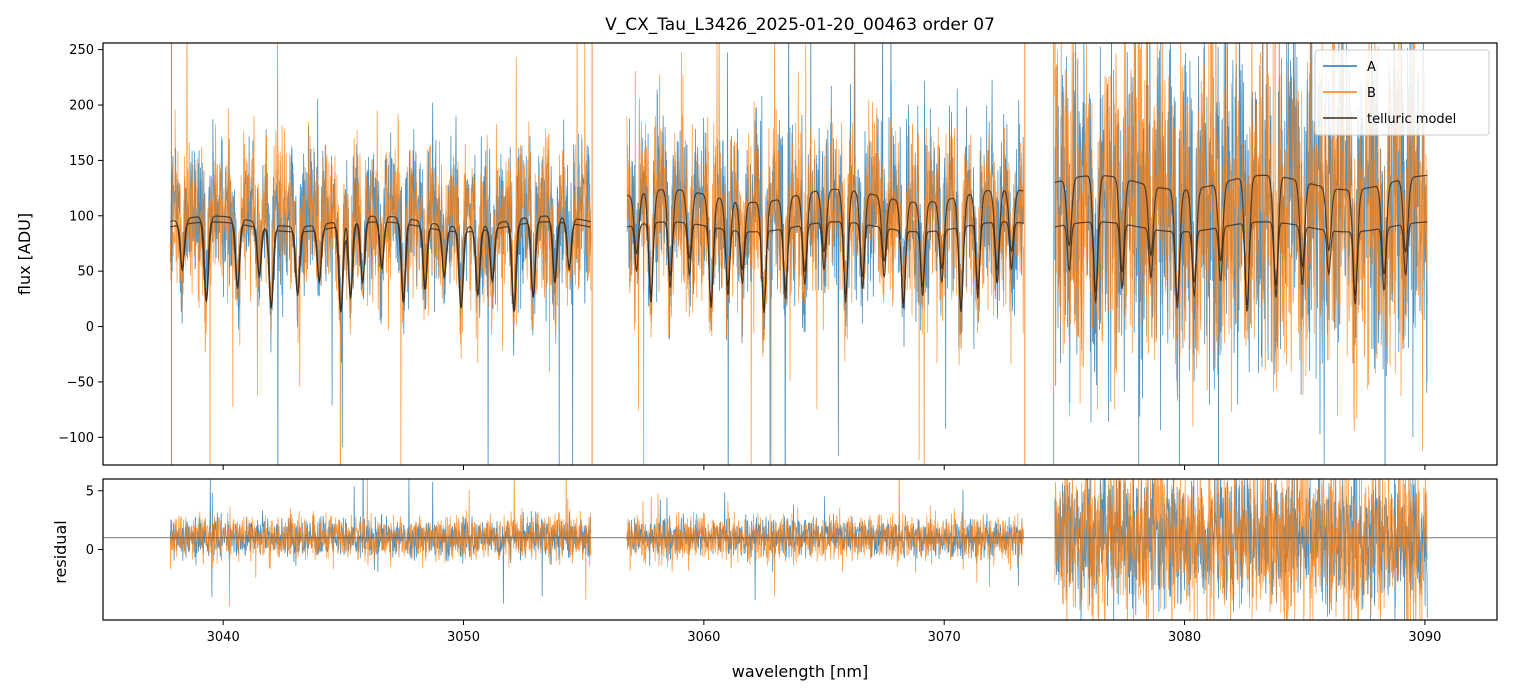 The image size is (1513, 696). What do you see at coordinates (1371, 67) in the screenshot?
I see `legend-label-a: A` at bounding box center [1371, 67].